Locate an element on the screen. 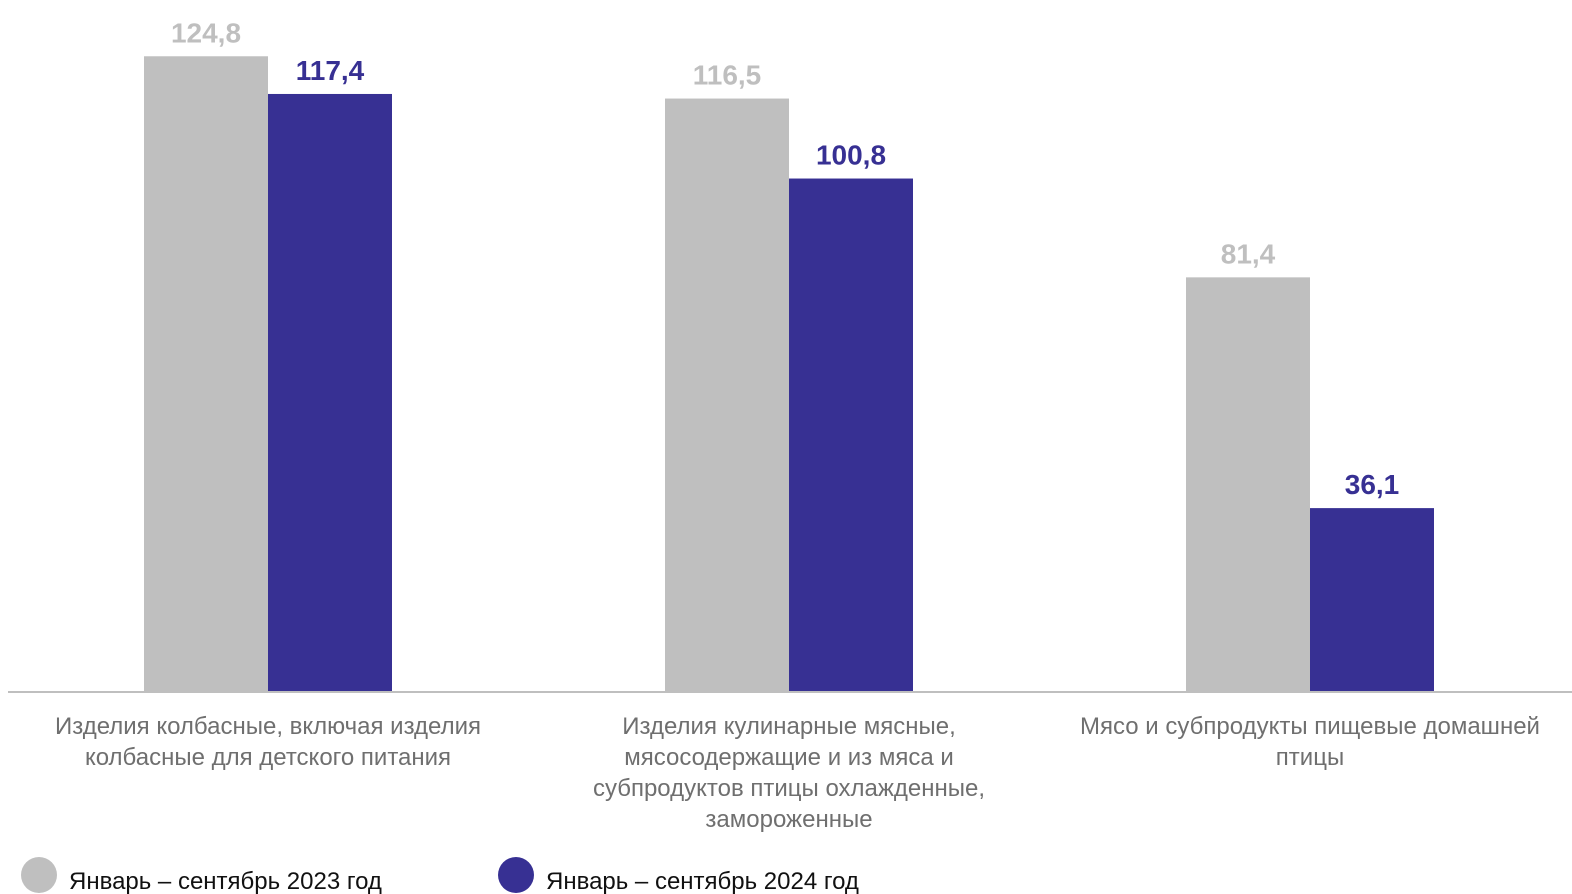 This screenshot has height=894, width=1572. category-label-line: мясосодержащие и из мяса и is located at coordinates (789, 757).